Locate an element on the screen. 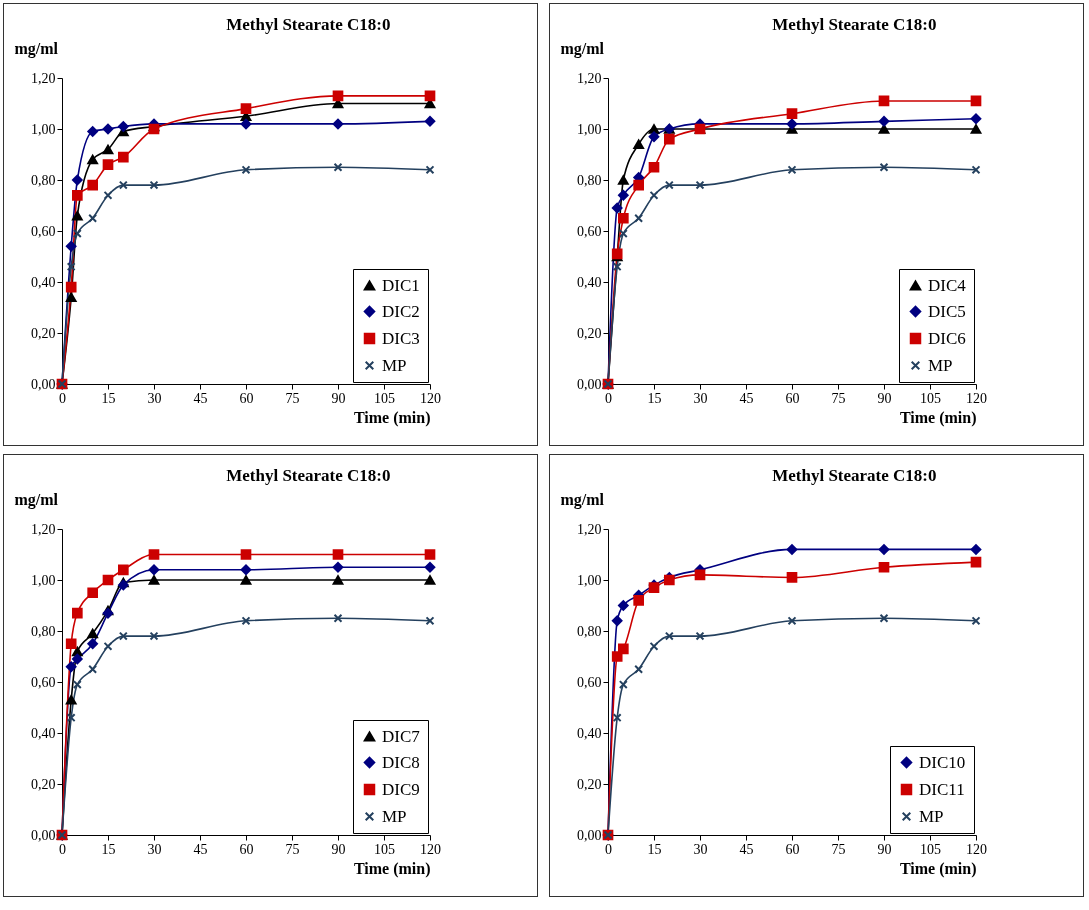 This screenshot has height=910, width=1089. legend-label: DIC8 is located at coordinates (401, 762).